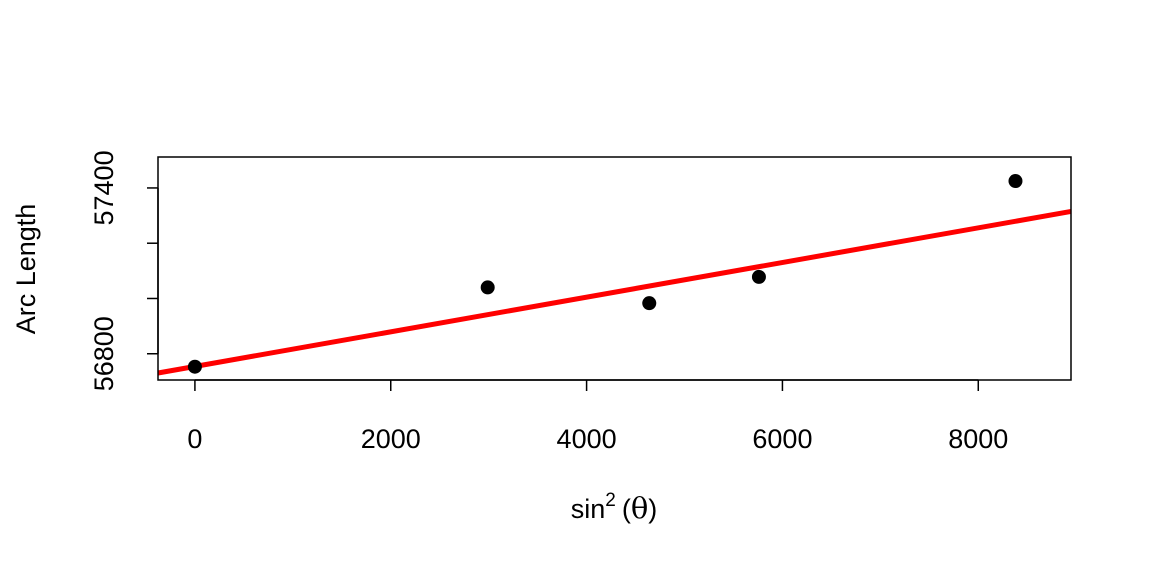  What do you see at coordinates (104, 353) in the screenshot?
I see `y-tick-label: 56800` at bounding box center [104, 353].